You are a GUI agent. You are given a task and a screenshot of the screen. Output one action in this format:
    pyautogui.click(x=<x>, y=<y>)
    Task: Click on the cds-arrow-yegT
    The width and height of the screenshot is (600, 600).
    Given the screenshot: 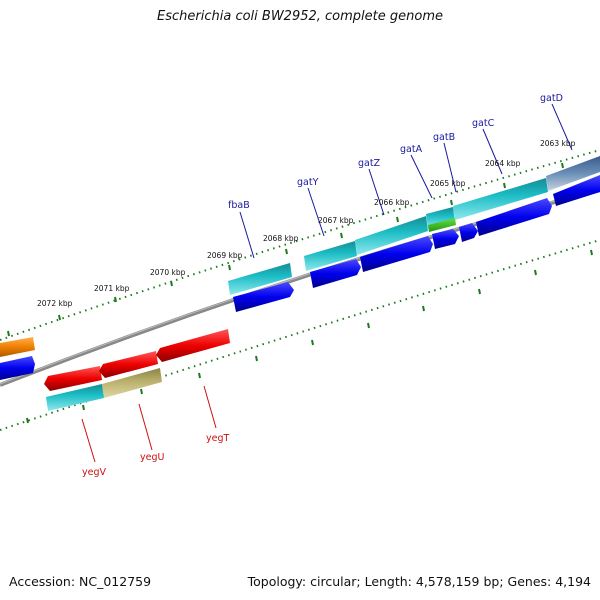 What is the action you would take?
    pyautogui.click(x=193, y=345)
    